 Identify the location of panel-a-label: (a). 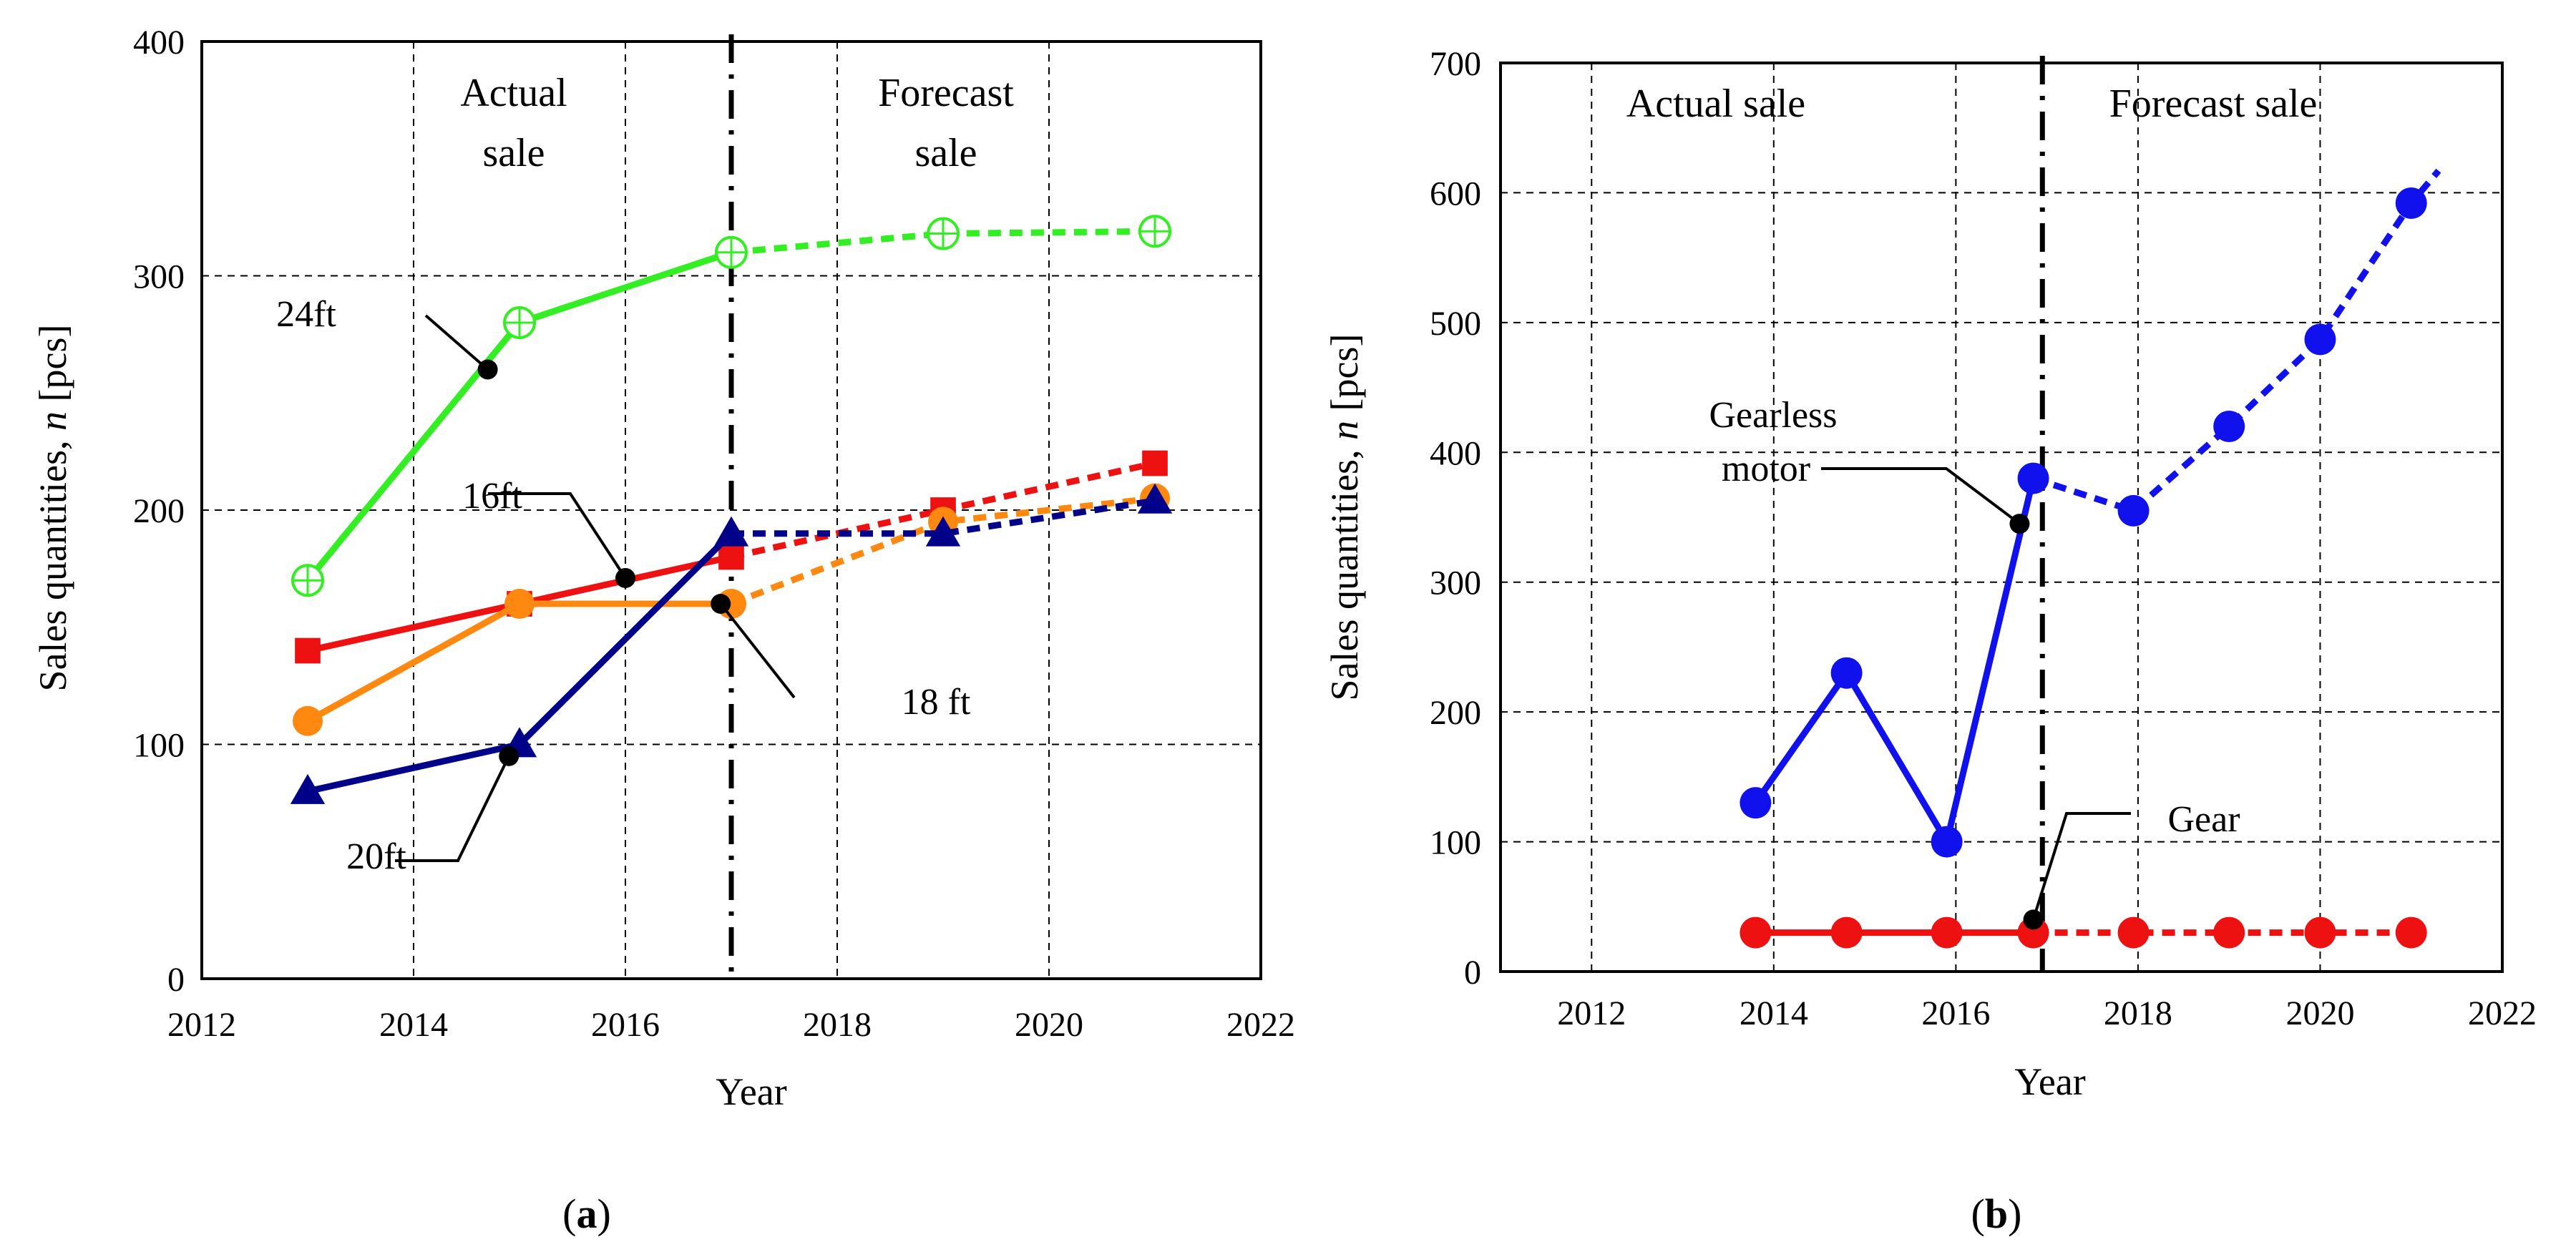
(586, 1213).